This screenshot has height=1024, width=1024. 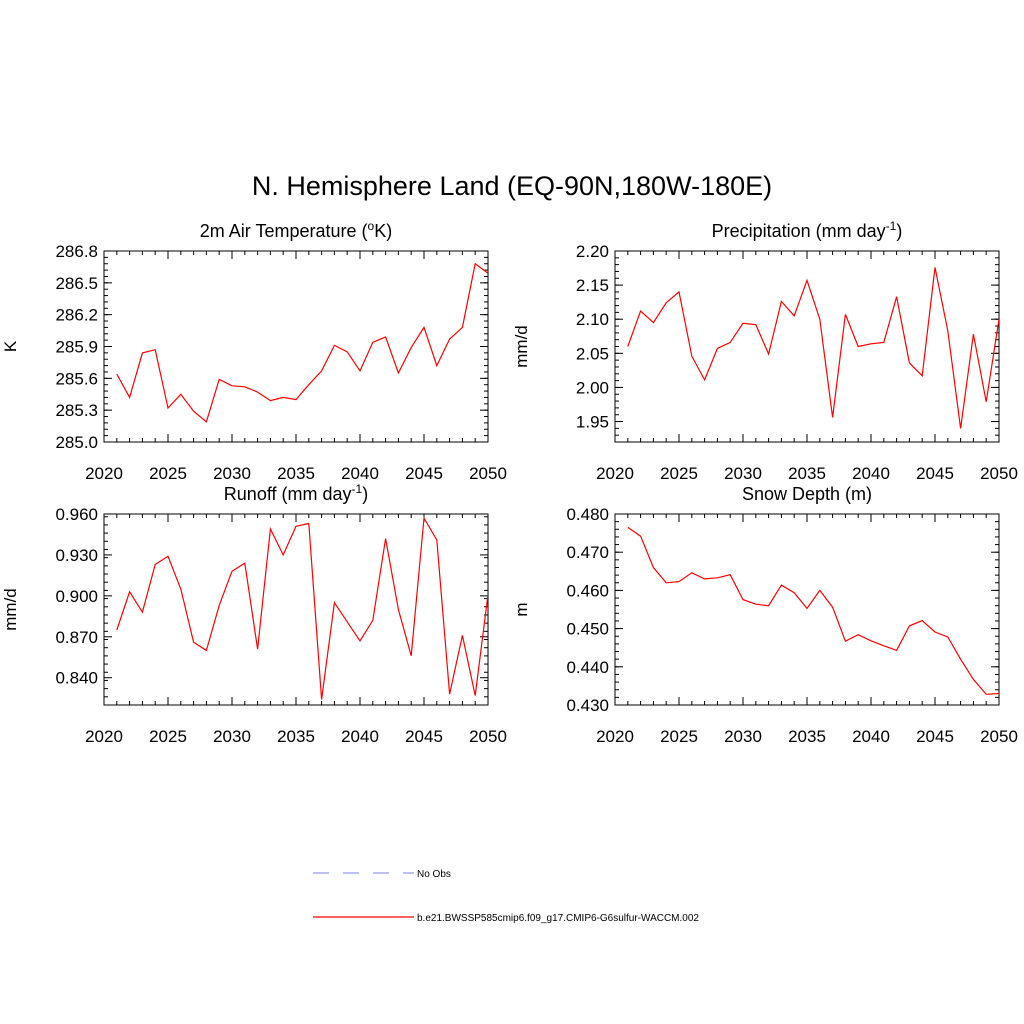 I want to click on y-tick-label: 0.440, so click(x=587, y=667).